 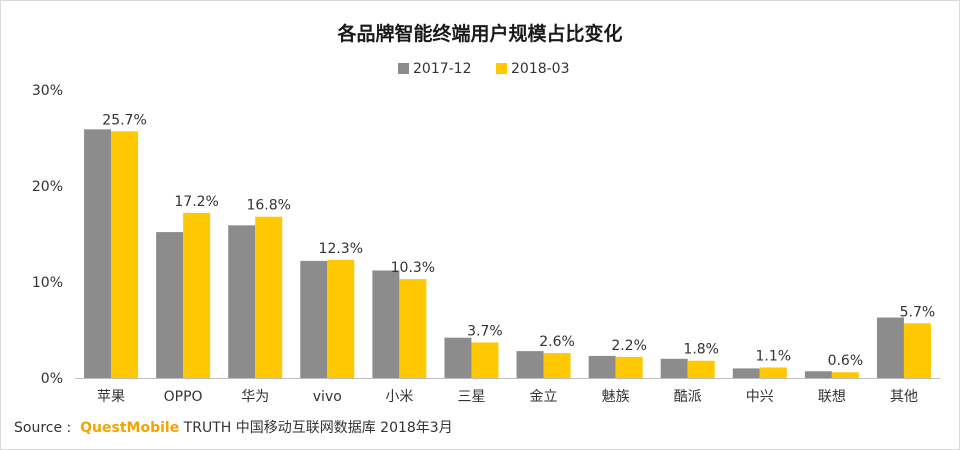 I want to click on legend-label-2: 2018-03, so click(x=540, y=69).